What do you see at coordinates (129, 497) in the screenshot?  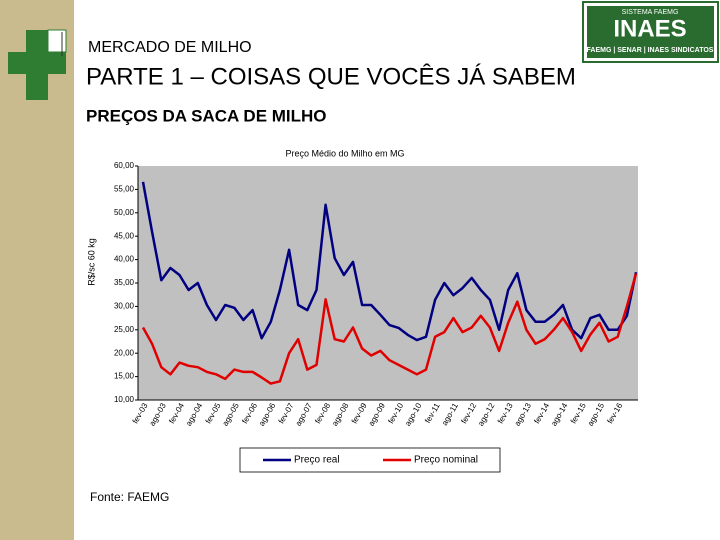 I see `source: Fonte: FAEMG` at bounding box center [129, 497].